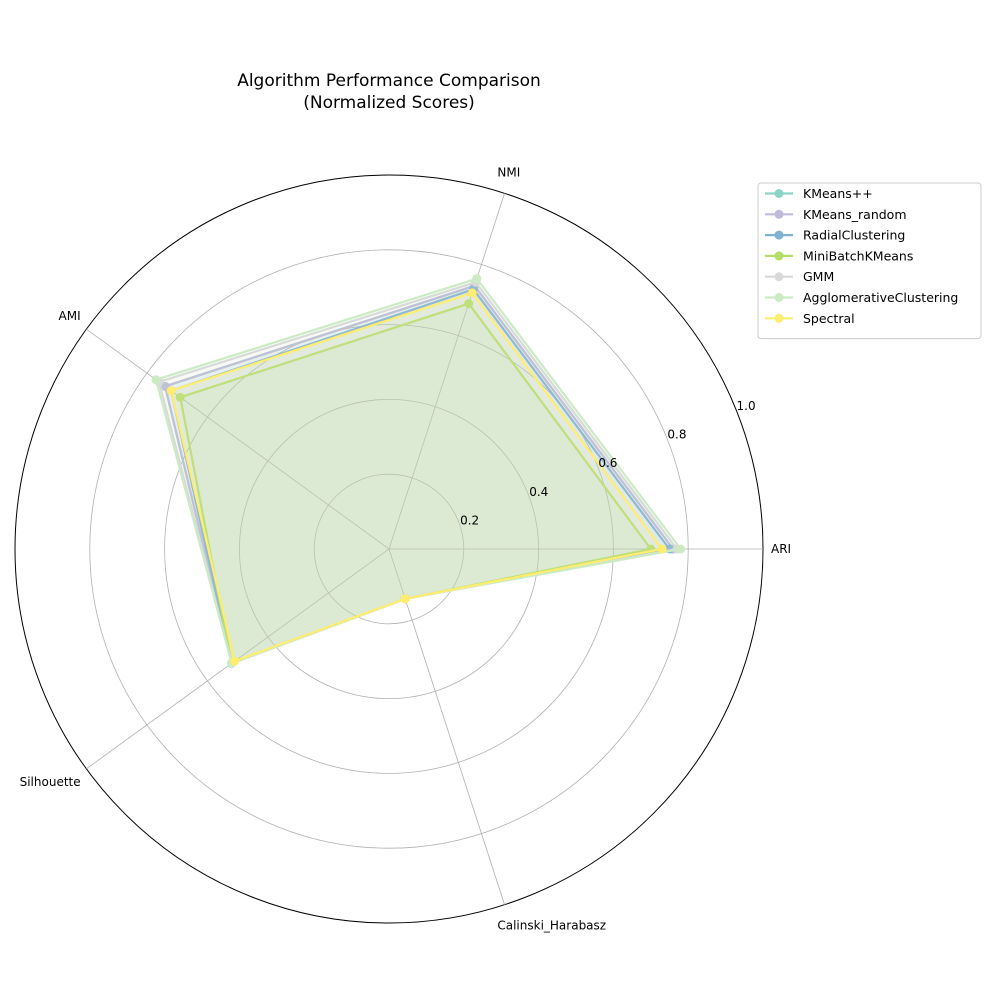 The height and width of the screenshot is (1000, 1000). What do you see at coordinates (551, 926) in the screenshot?
I see `axis-label-Calinski_Harabasz: Calinski_Harabasz` at bounding box center [551, 926].